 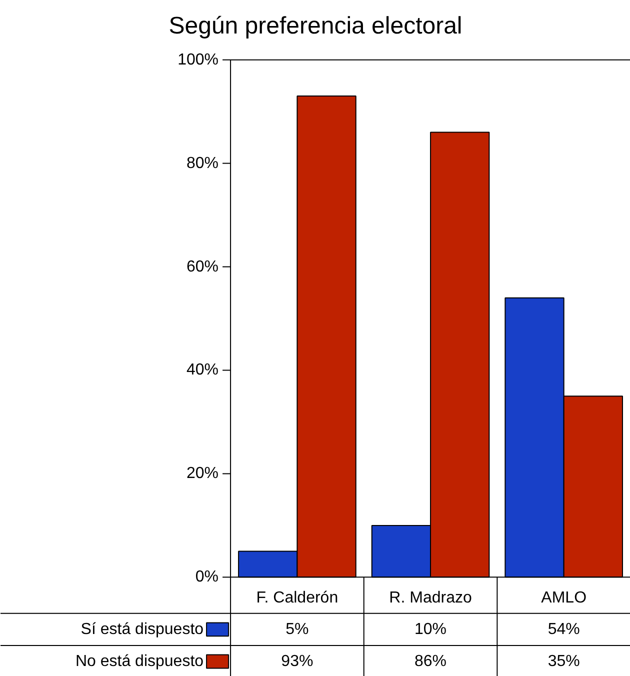 I want to click on y-tick-label: 20%, so click(x=202, y=473).